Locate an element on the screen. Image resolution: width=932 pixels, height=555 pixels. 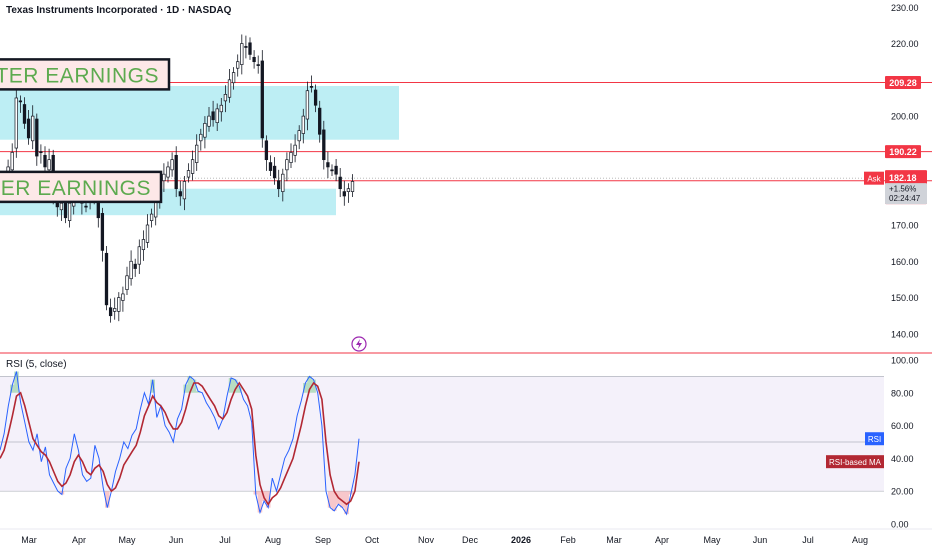
rsi-overbought-fill is located at coordinates (163, 382).